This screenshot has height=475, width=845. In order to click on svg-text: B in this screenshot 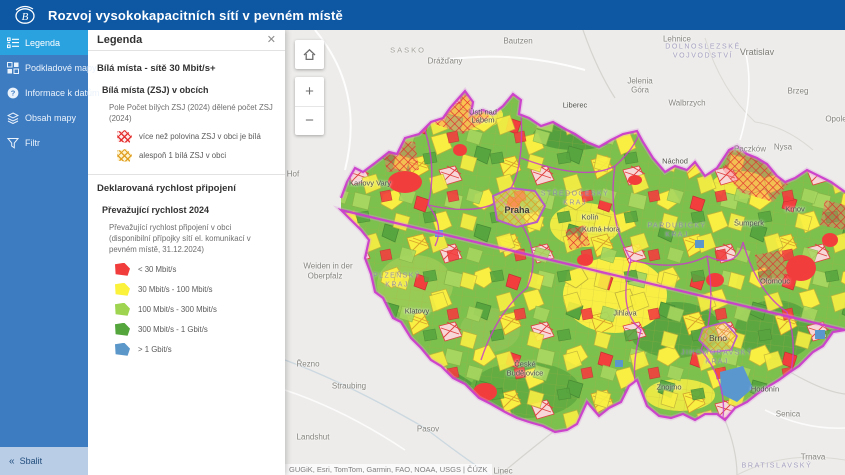, I will do `click(25, 17)`.